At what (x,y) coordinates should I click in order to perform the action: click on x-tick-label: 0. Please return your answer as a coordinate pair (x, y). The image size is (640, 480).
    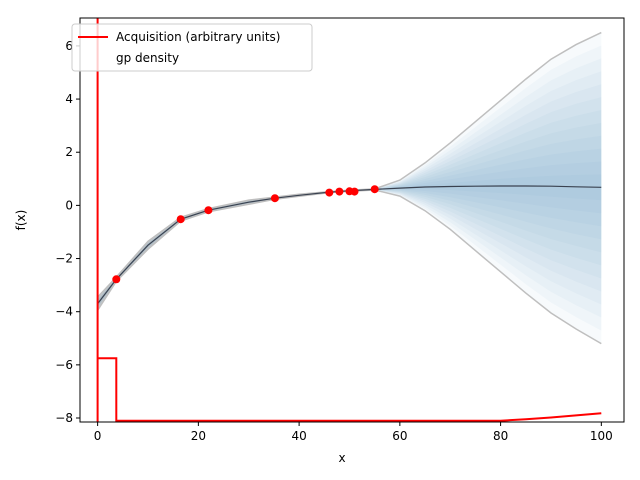
    Looking at the image, I should click on (98, 436).